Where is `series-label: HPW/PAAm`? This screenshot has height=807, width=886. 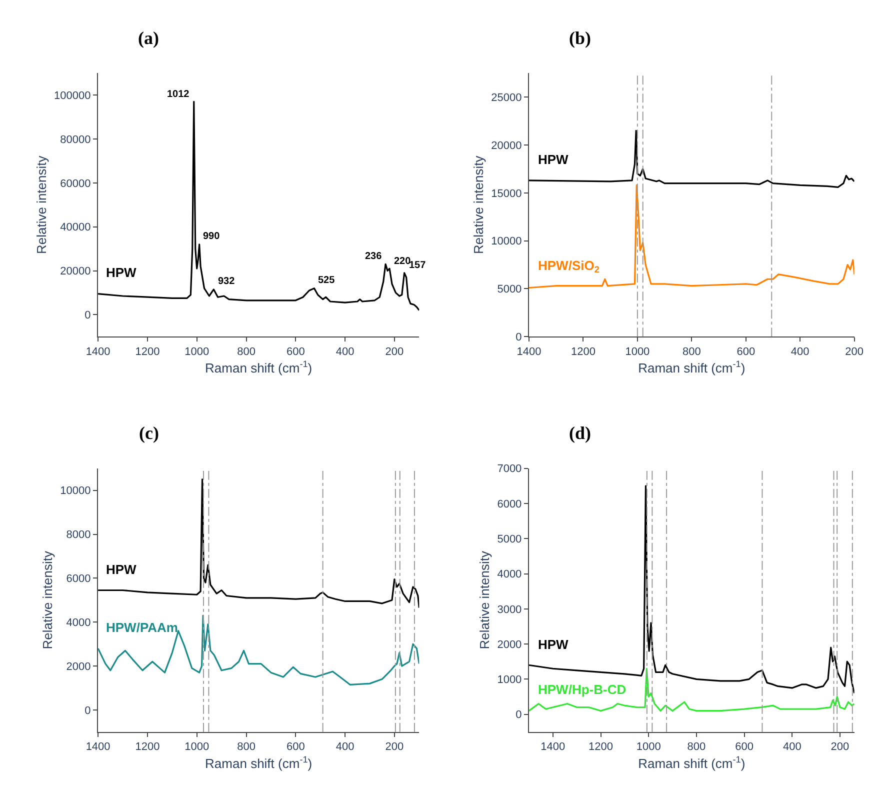
series-label: HPW/PAAm is located at coordinates (142, 627).